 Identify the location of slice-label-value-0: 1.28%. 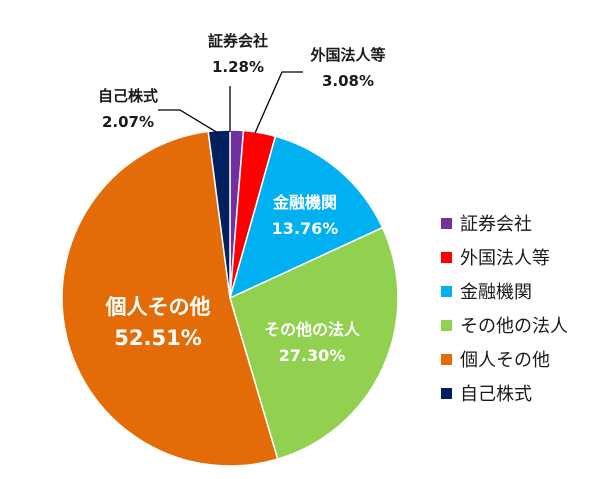
(238, 67).